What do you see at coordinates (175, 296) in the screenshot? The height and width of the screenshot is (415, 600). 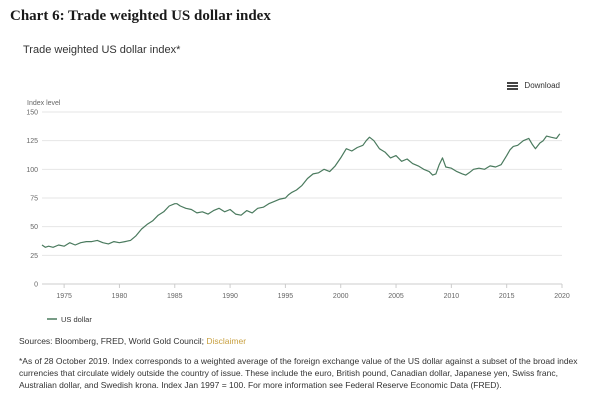 I see `x-tick-label: 1985` at bounding box center [175, 296].